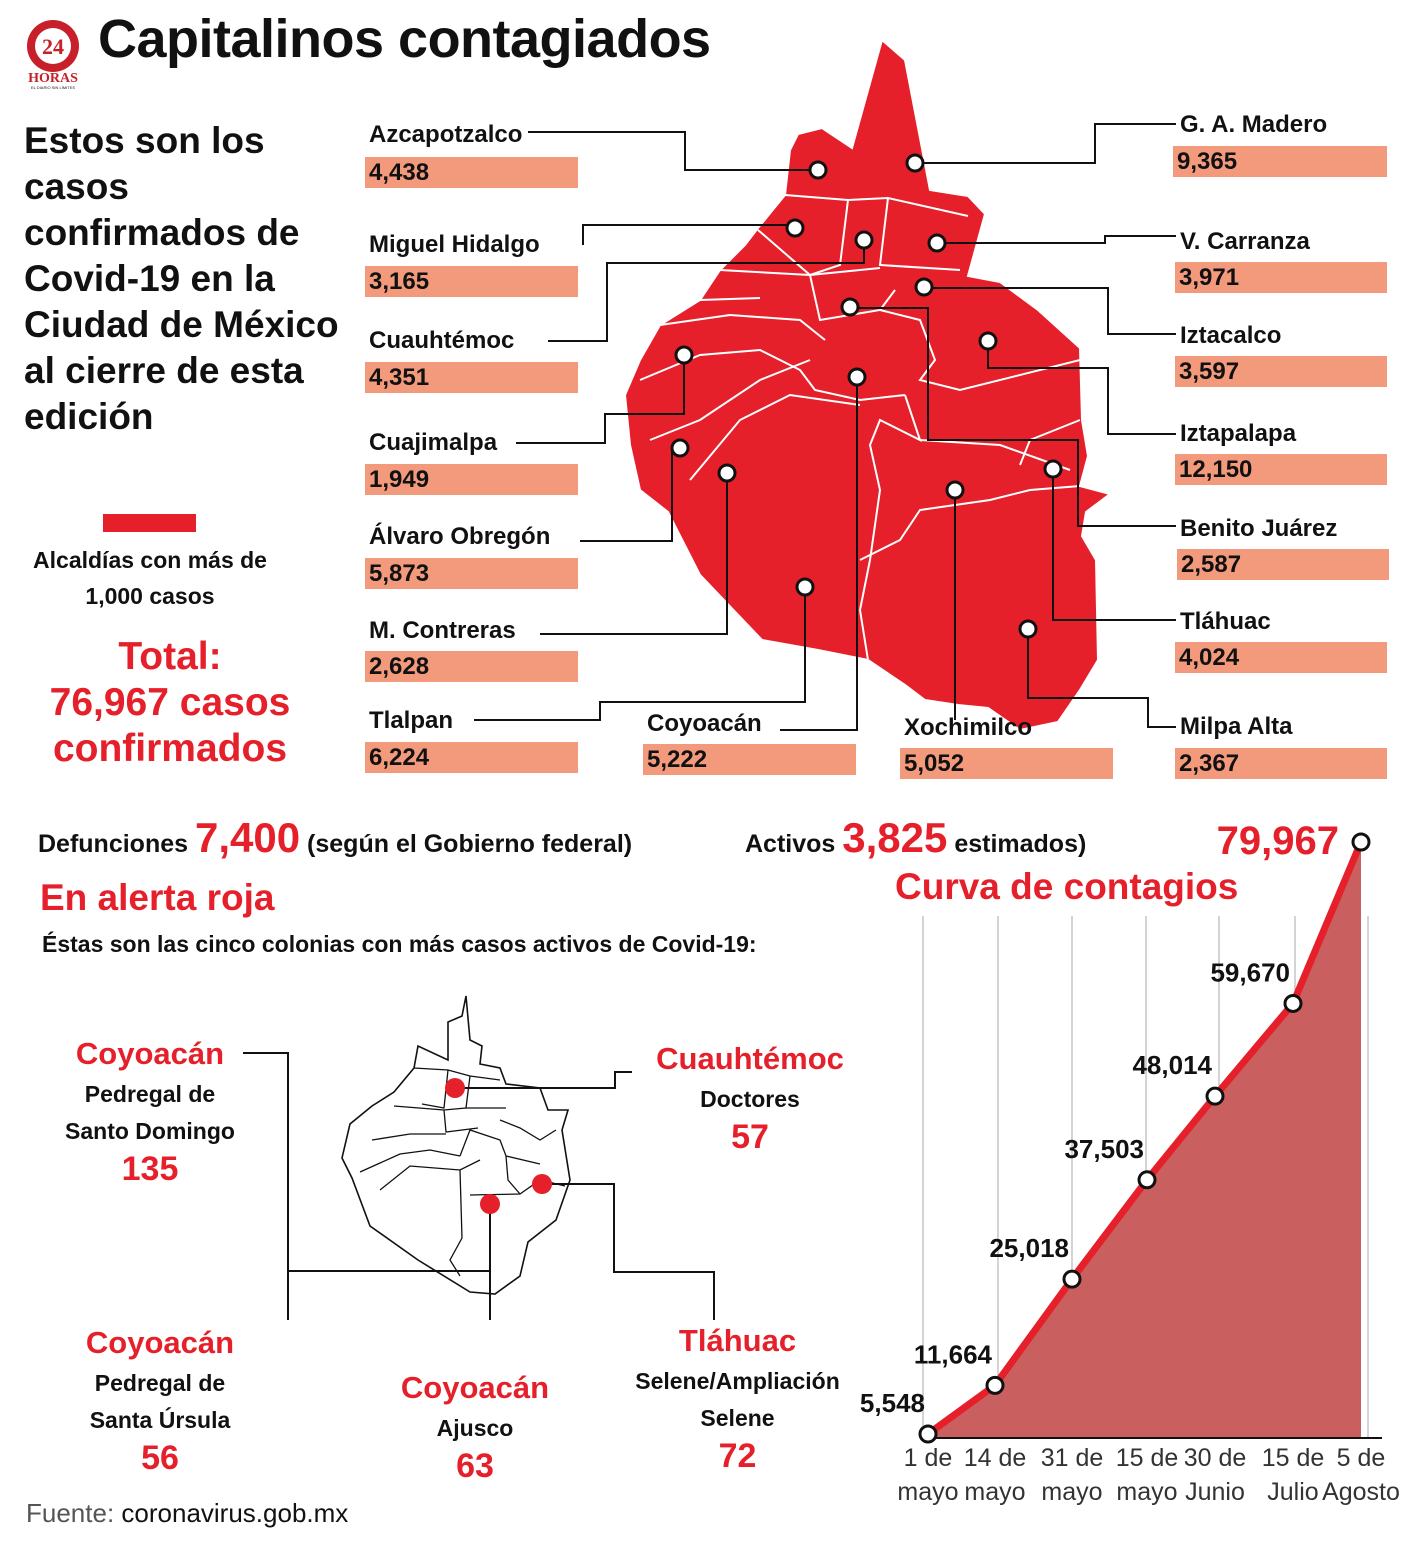  I want to click on alcaldia-cases: 3,971, so click(1281, 277).